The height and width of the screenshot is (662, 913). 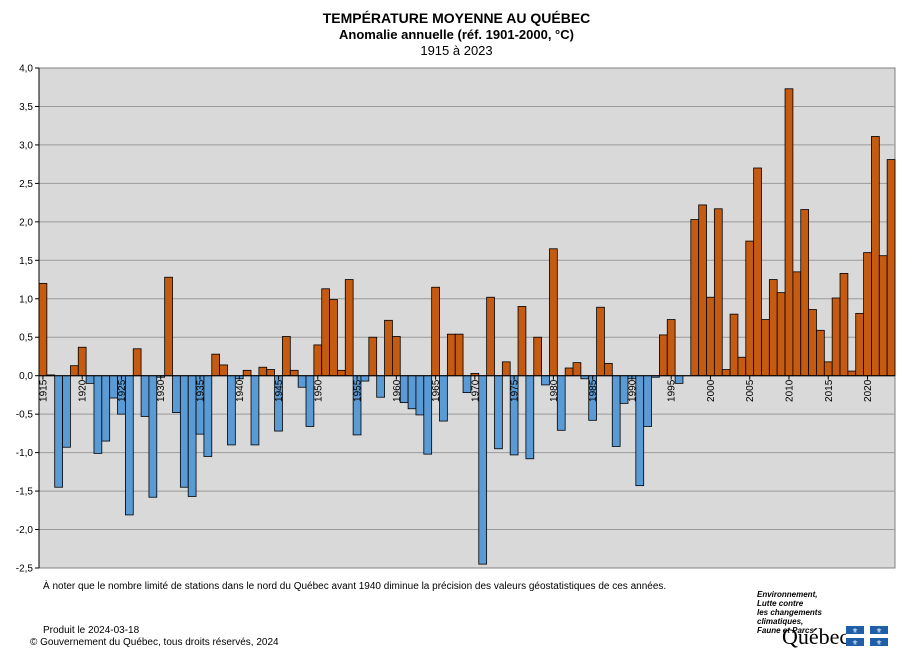 I want to click on x-tick-label: 1990, so click(x=632, y=390).